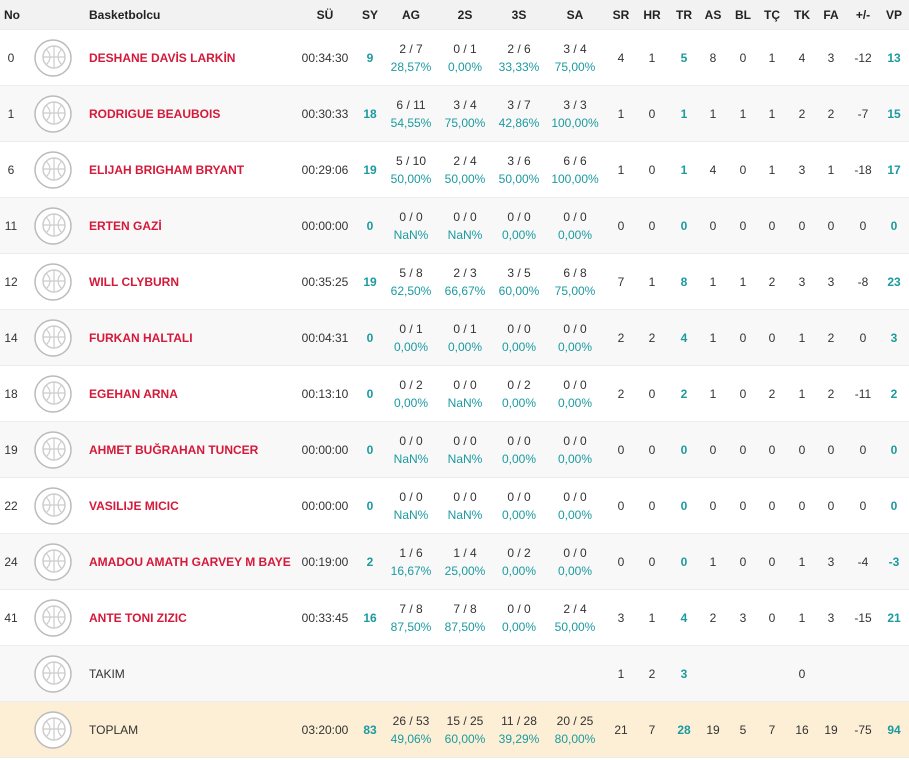 The width and height of the screenshot is (909, 760). Describe the element at coordinates (411, 273) in the screenshot. I see `shot-attempts: 5 / 8` at that location.